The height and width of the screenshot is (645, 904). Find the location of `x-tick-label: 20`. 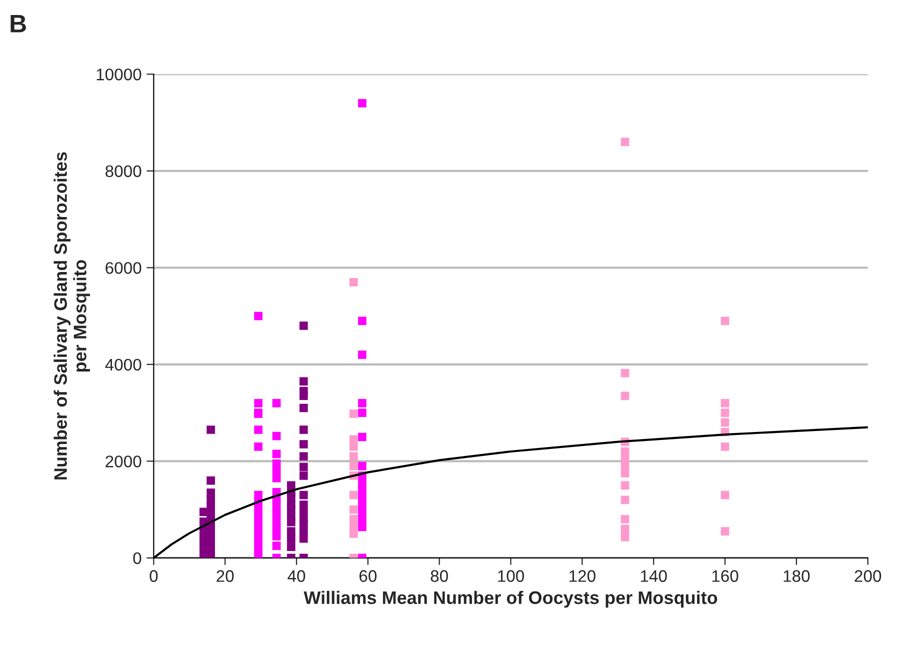

x-tick-label: 20 is located at coordinates (225, 576).